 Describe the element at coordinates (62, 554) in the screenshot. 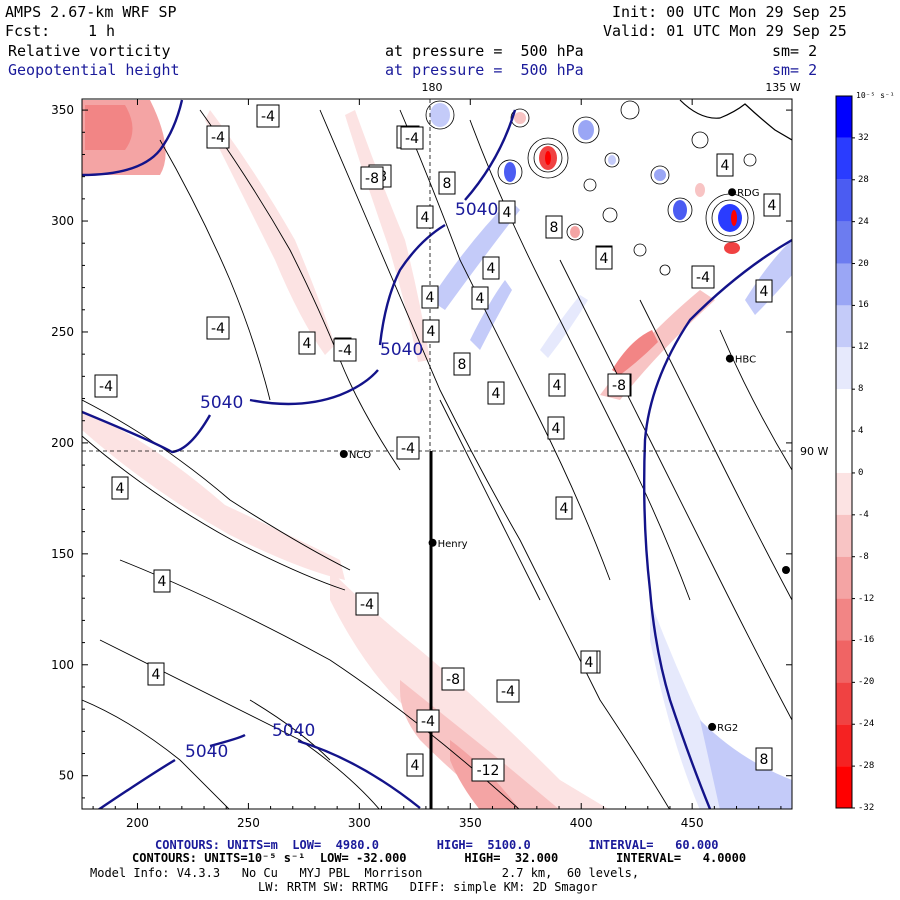

I see `y-axis-label: 150` at that location.